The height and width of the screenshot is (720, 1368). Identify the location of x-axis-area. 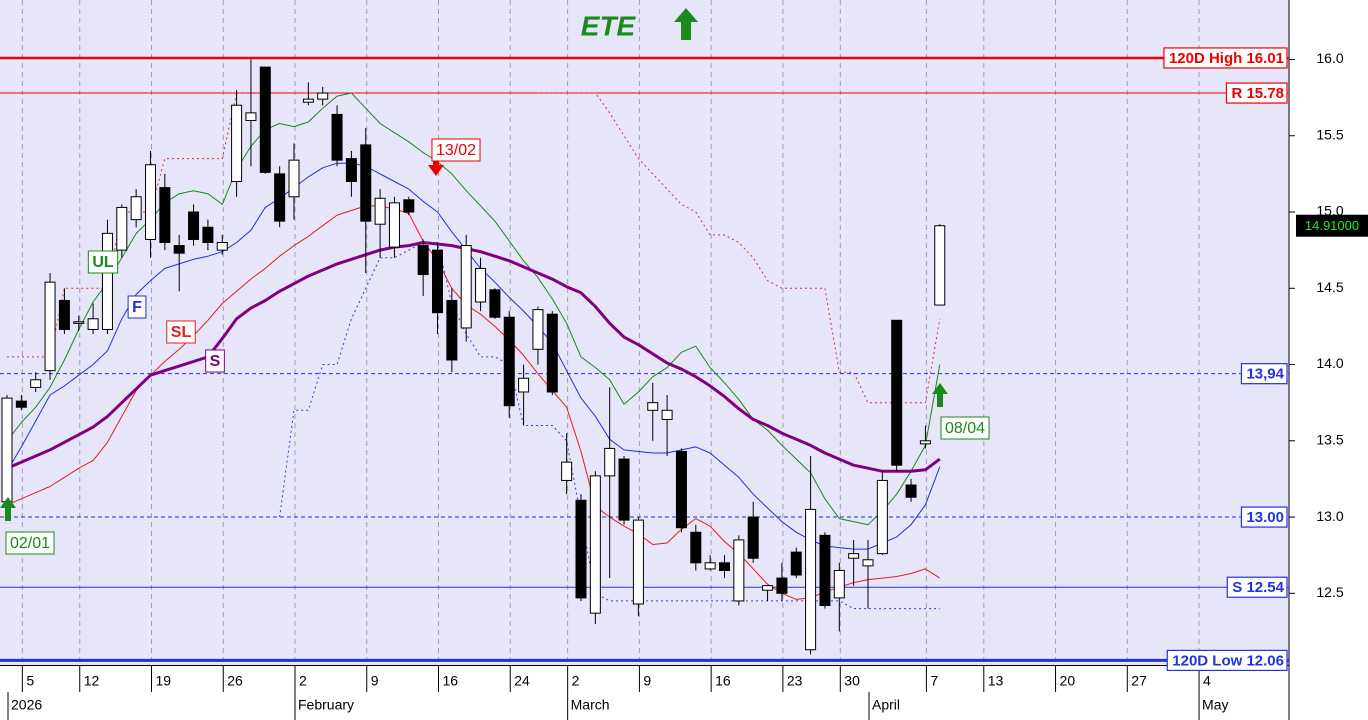
(644, 692).